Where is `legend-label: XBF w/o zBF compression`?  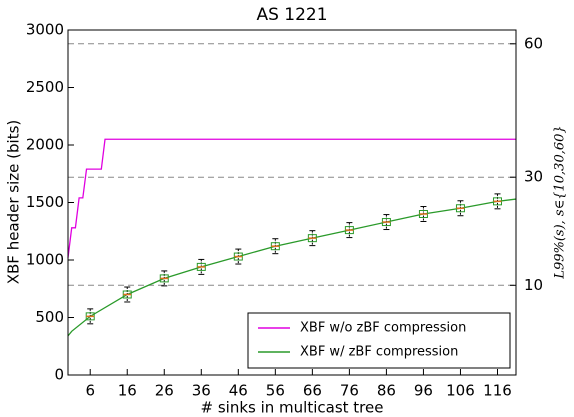
legend-label: XBF w/o zBF compression is located at coordinates (383, 328).